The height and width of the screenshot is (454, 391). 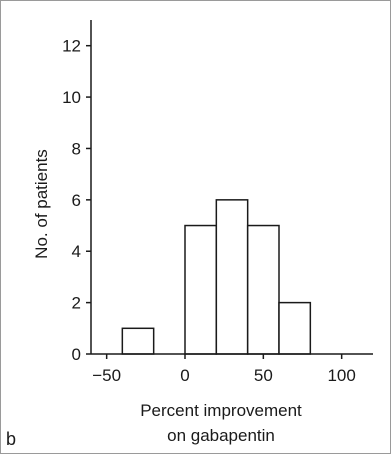 I want to click on panel-label: b, so click(x=11, y=439).